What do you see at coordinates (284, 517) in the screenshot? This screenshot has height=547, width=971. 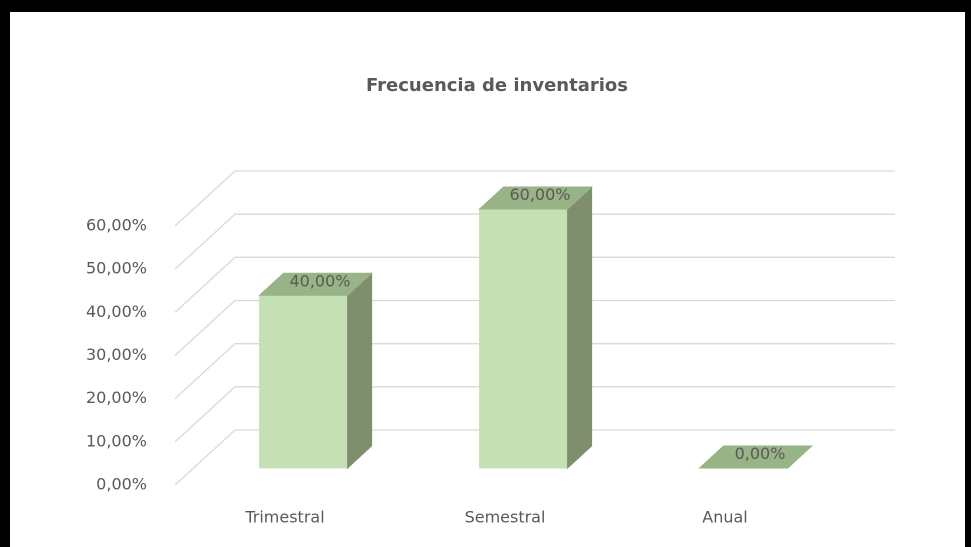 I see `x-tick-label: Trimestral` at bounding box center [284, 517].